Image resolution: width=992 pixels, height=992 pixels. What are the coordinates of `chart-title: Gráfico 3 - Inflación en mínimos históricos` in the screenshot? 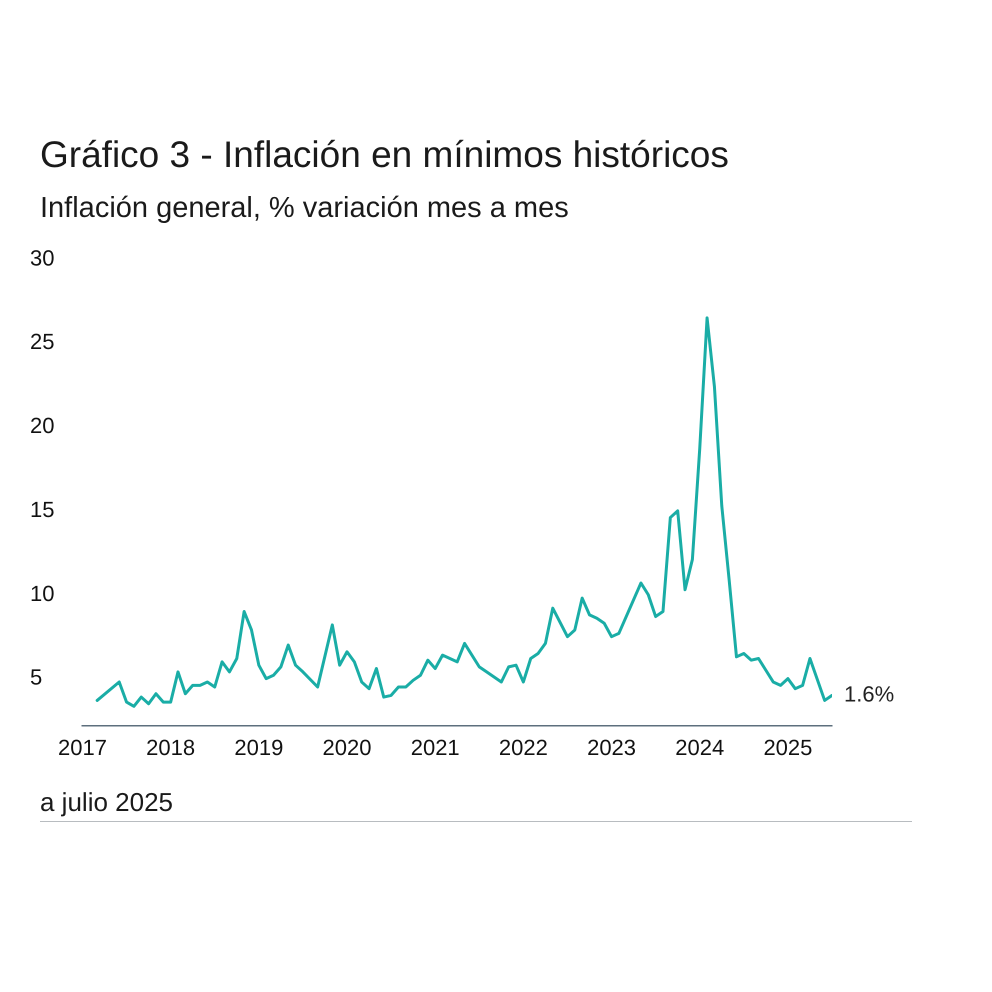 It's located at (384, 155).